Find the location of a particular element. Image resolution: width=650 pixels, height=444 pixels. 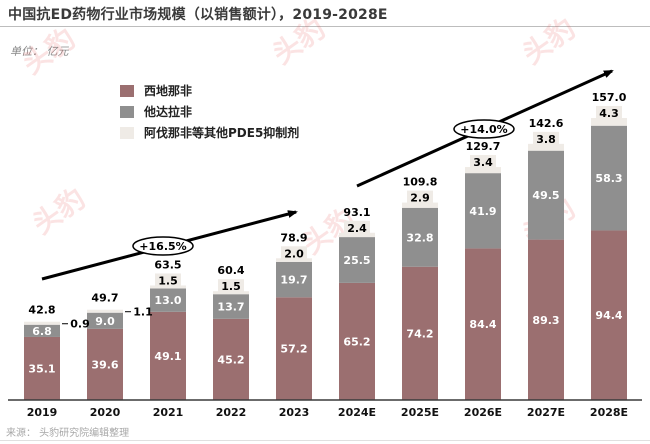

x-tick-label: 2026E is located at coordinates (483, 412).